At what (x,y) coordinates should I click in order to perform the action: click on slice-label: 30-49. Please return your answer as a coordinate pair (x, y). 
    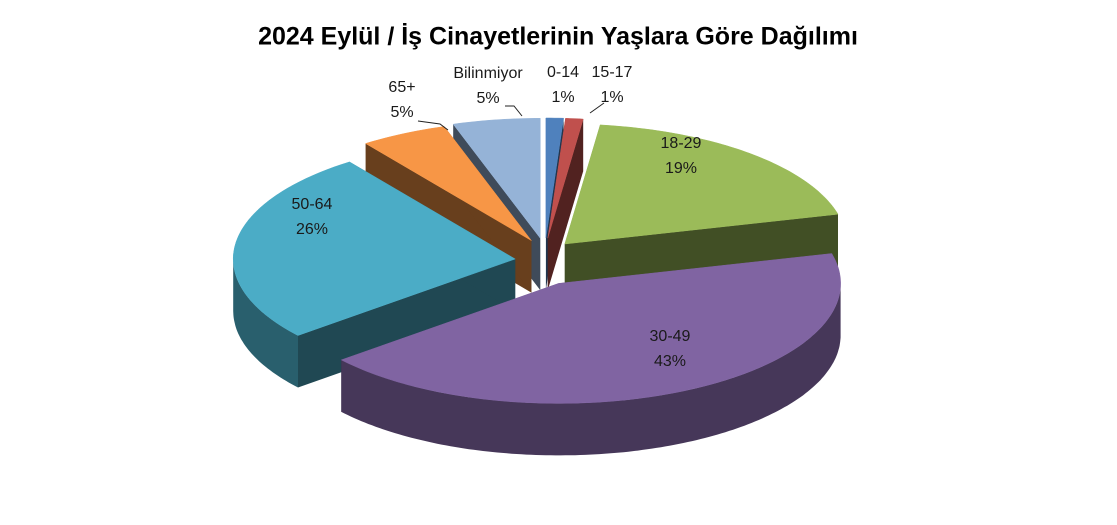
    Looking at the image, I should click on (670, 336).